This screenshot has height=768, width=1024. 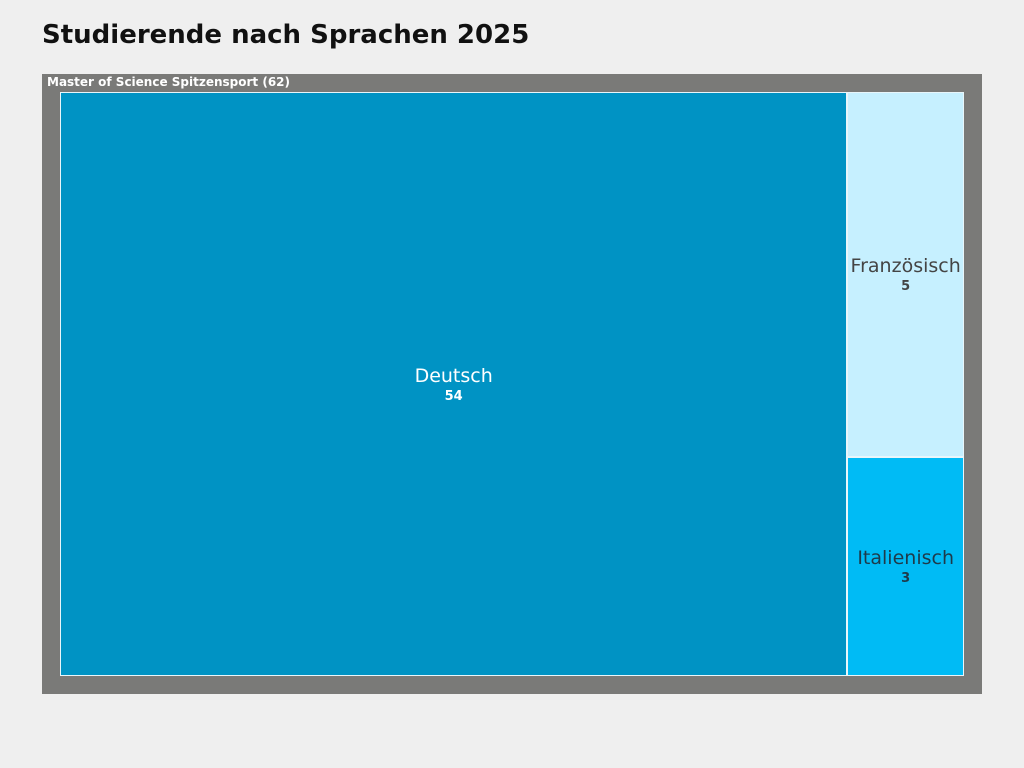 I want to click on tile-value: 5, so click(x=906, y=286).